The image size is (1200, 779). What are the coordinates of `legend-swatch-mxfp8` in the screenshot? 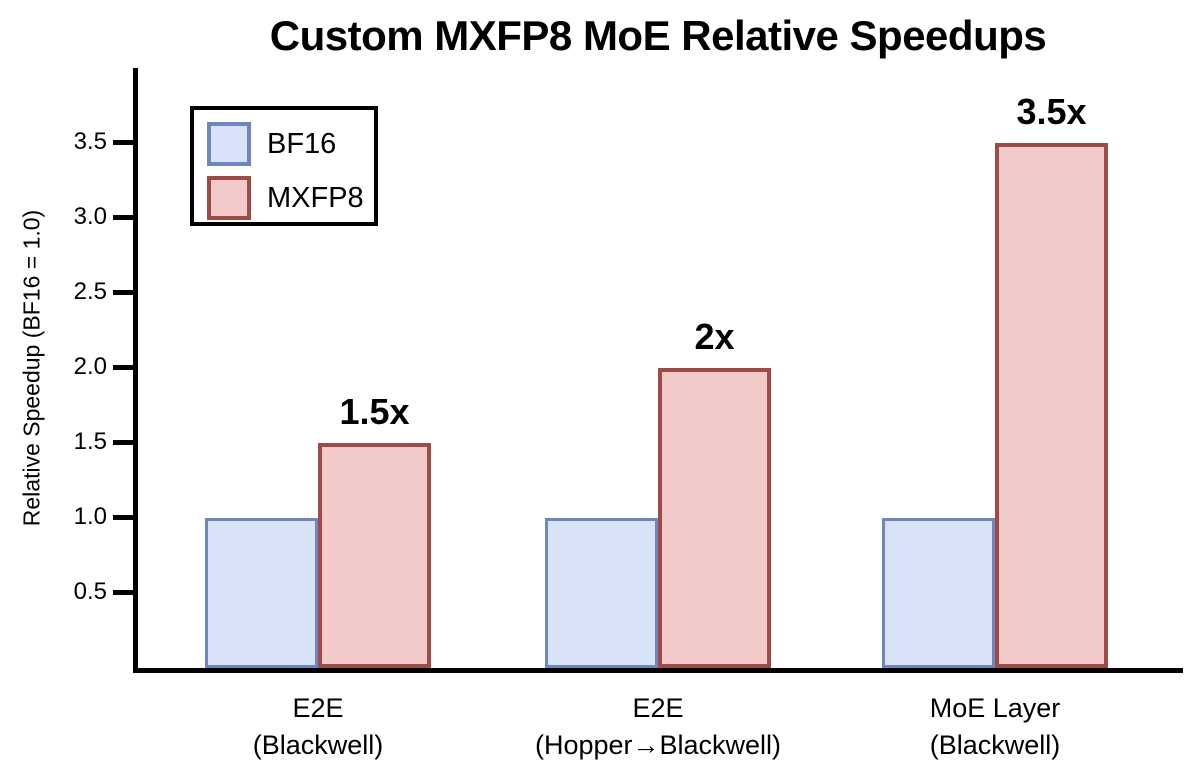 It's located at (229, 198).